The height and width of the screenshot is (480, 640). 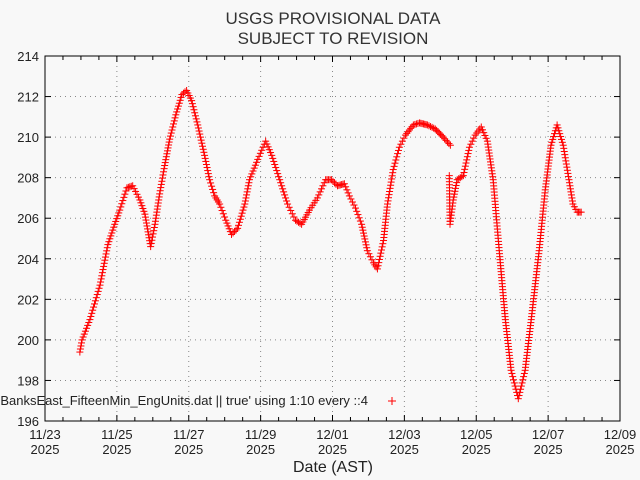 I want to click on x-tick-label: 11/25, so click(x=117, y=434).